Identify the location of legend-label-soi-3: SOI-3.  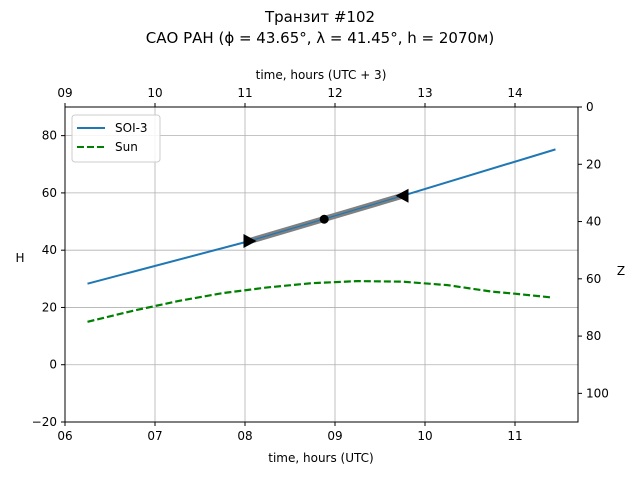
(131, 128).